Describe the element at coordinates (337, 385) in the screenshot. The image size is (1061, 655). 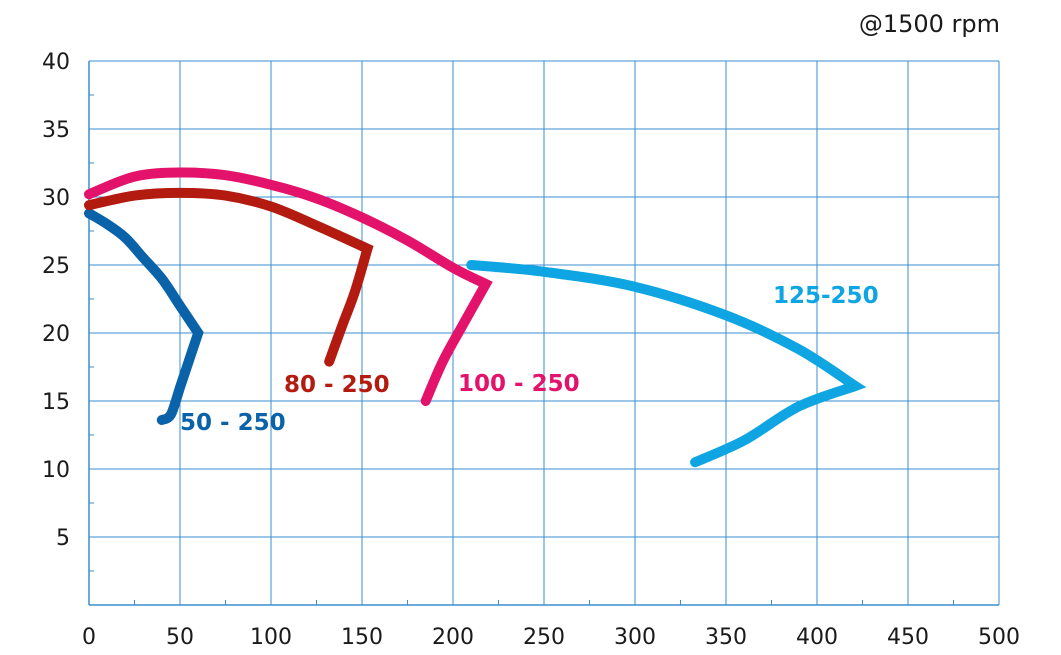
I see `series-label-2: 80 - 250` at that location.